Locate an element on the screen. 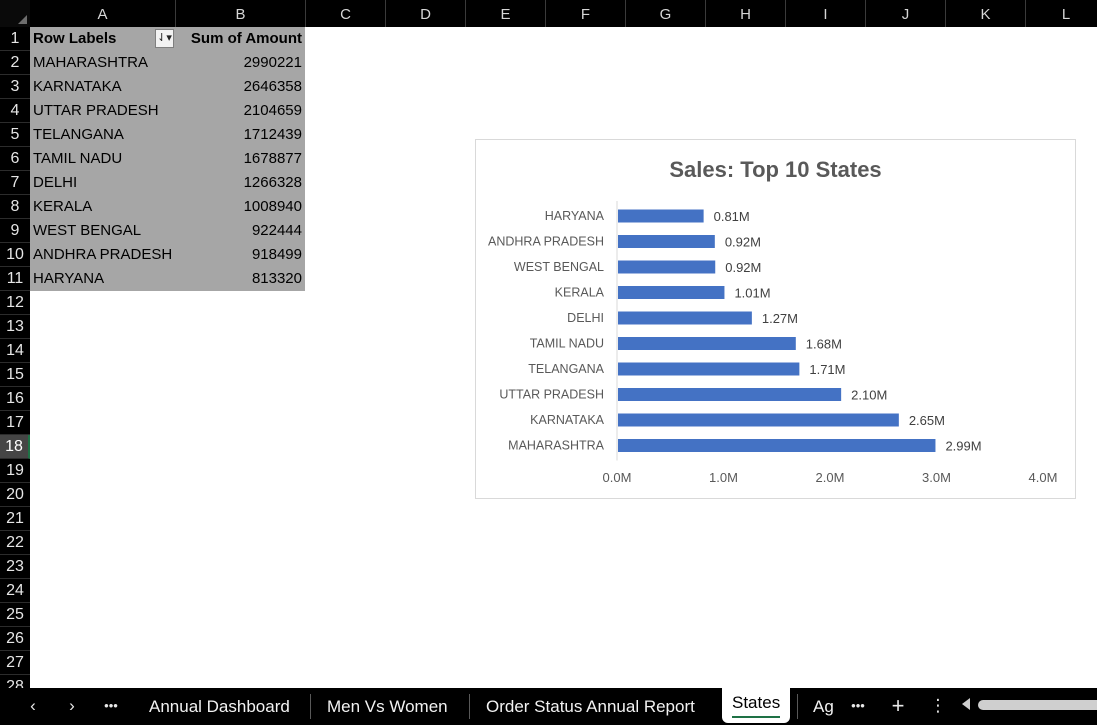  column-header-c: C is located at coordinates (346, 13).